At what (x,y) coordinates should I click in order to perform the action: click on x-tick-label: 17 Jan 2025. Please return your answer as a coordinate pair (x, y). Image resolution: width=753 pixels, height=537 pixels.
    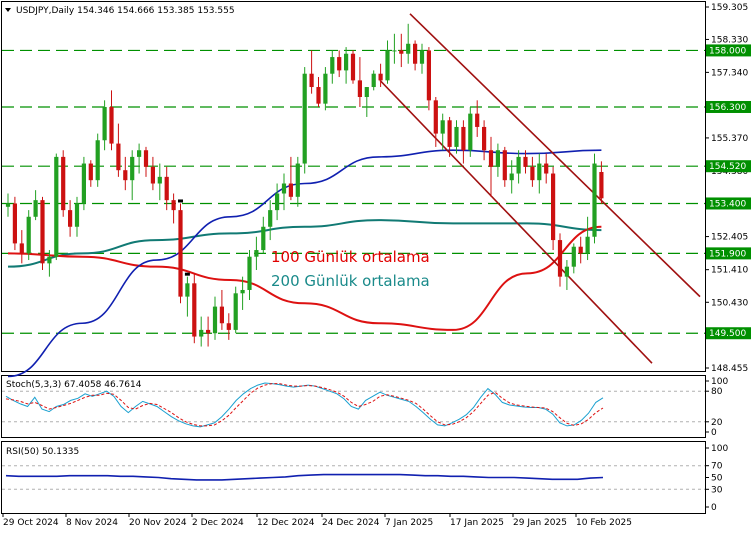
    Looking at the image, I should click on (477, 523).